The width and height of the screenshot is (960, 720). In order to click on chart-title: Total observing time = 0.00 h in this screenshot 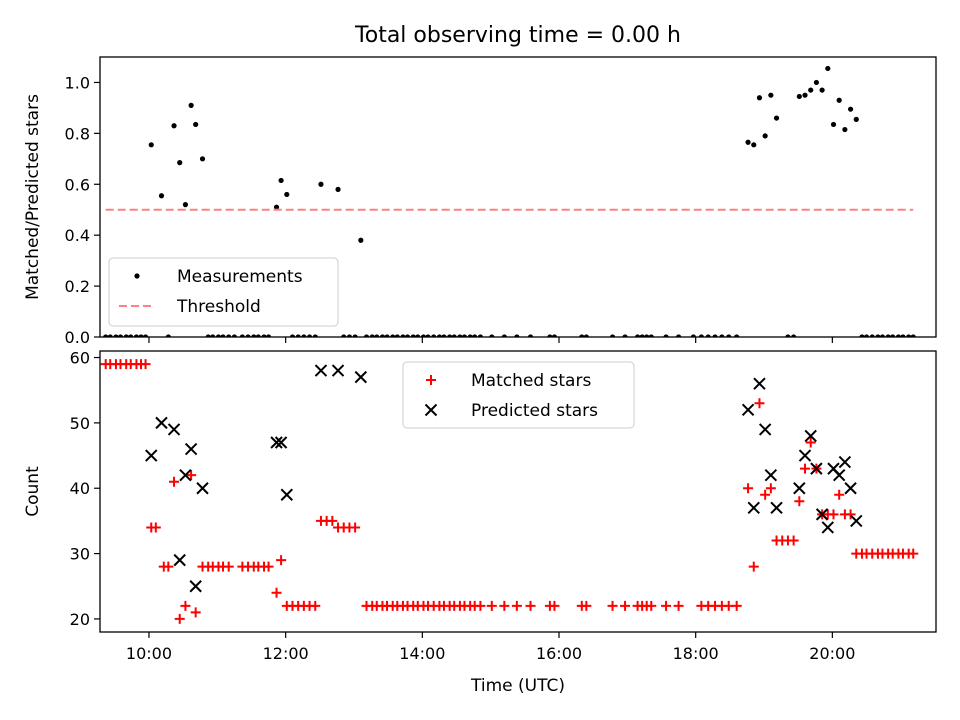, I will do `click(517, 35)`.